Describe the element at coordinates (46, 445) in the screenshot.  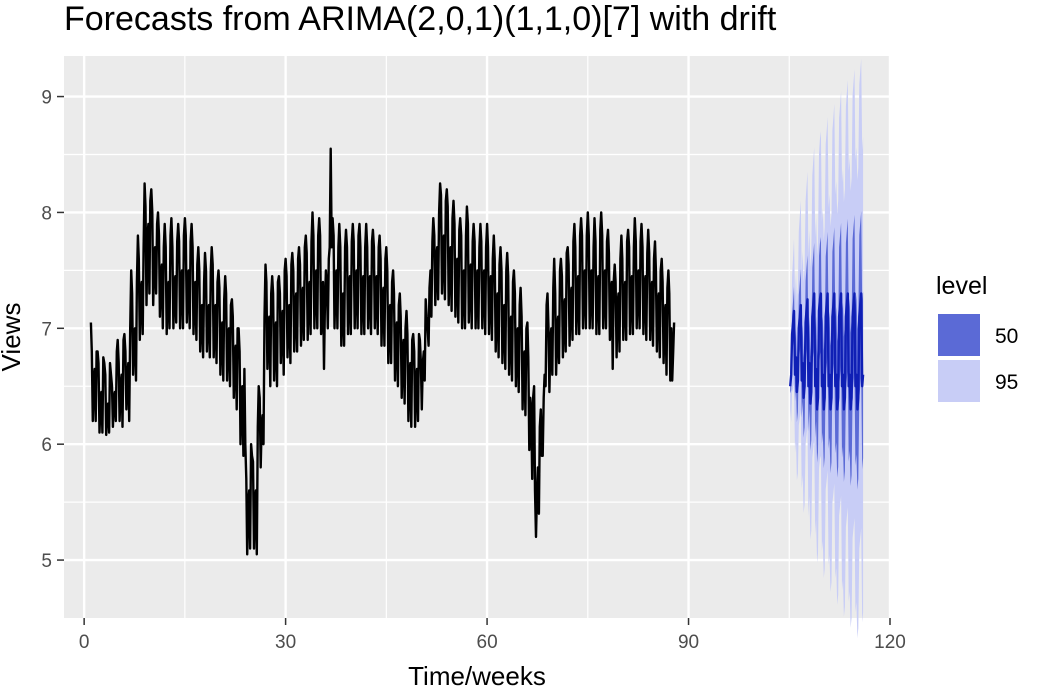
I see `y-tick-label: 6` at that location.